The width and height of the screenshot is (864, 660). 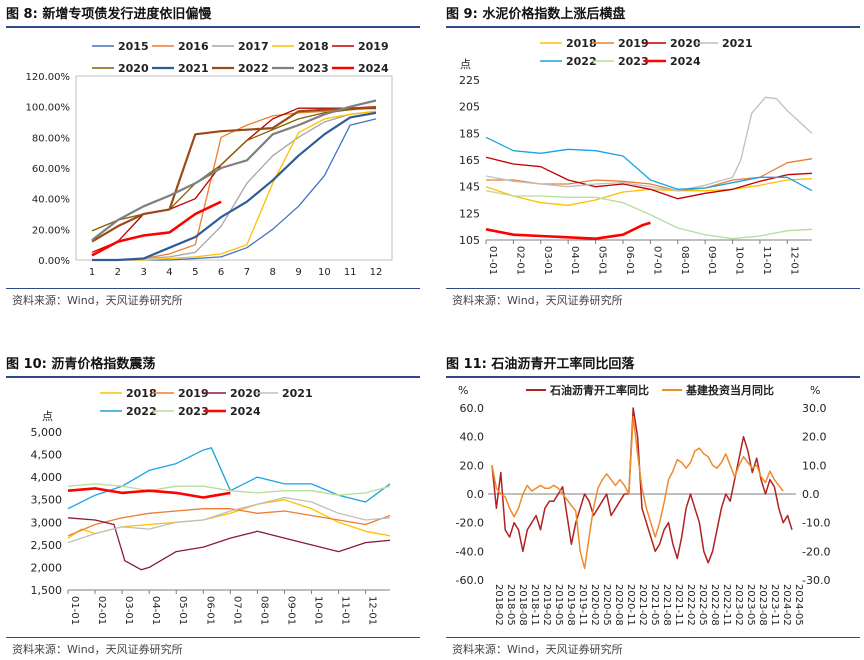 I want to click on legend-label-2023: 2023, so click(x=193, y=411).